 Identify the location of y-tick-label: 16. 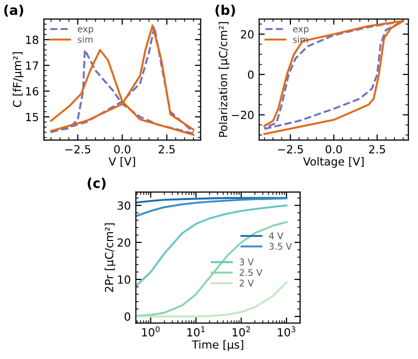
(32, 91).